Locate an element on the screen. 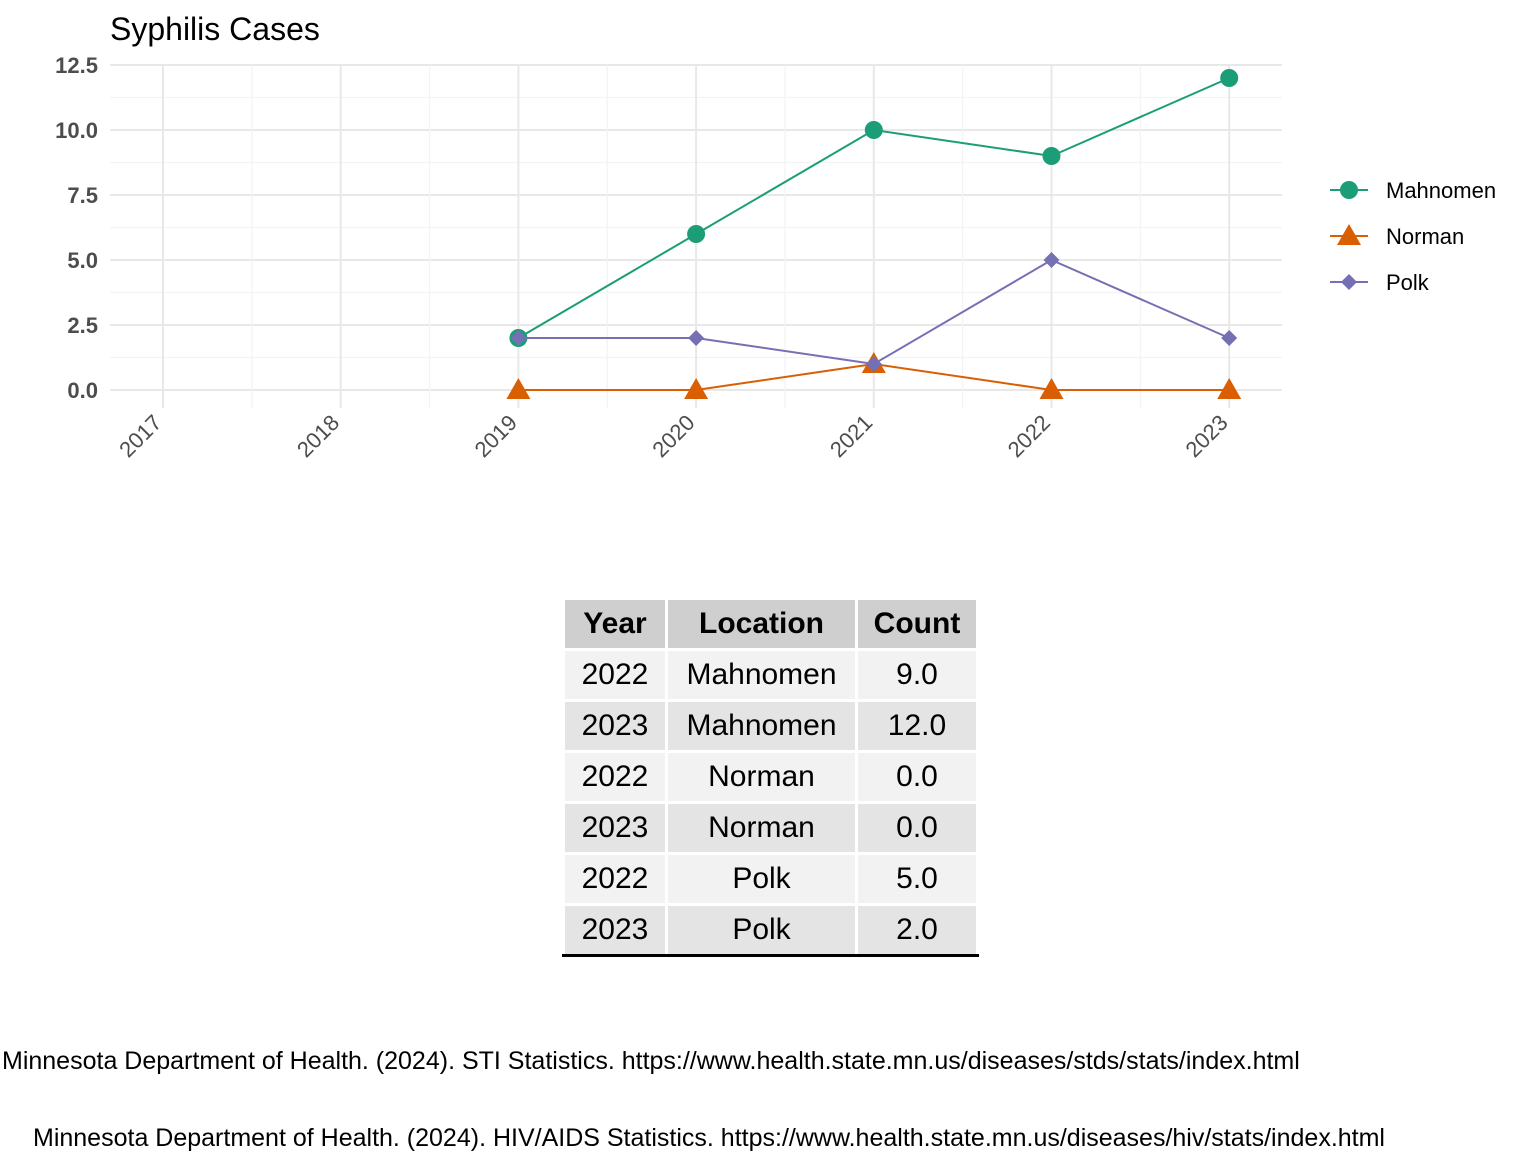 The height and width of the screenshot is (1153, 1536). x-tick-label: 2021 is located at coordinates (851, 436).